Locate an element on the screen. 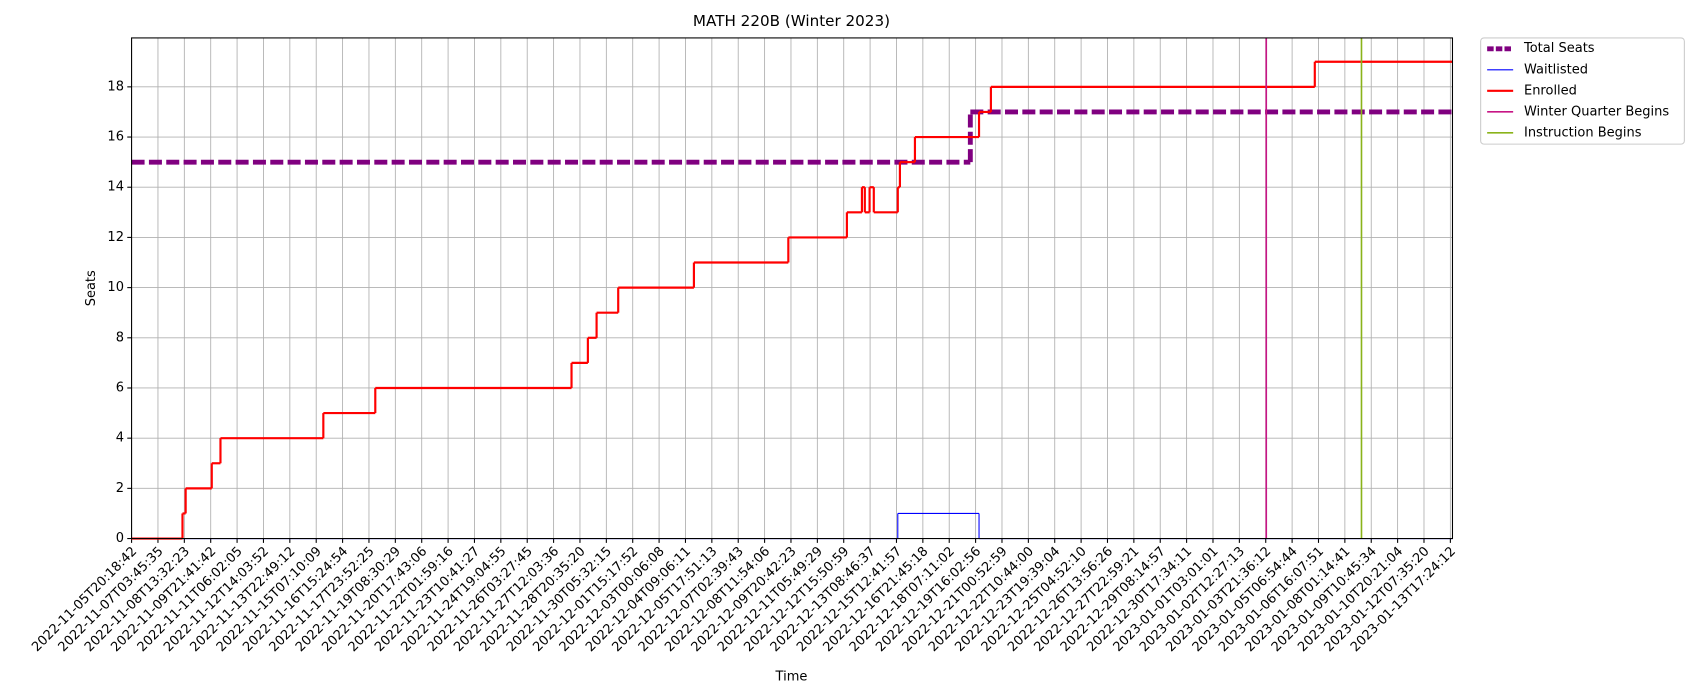 This screenshot has height=700, width=1700. legend-label: Winter Quarter Begins is located at coordinates (1596, 111).